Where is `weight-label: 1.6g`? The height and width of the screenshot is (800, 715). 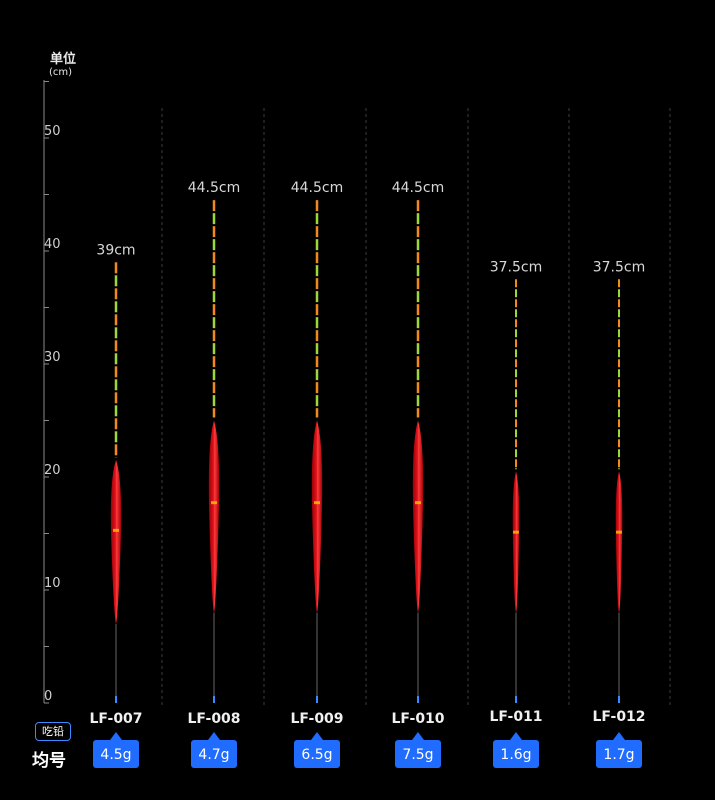 weight-label: 1.6g is located at coordinates (515, 755).